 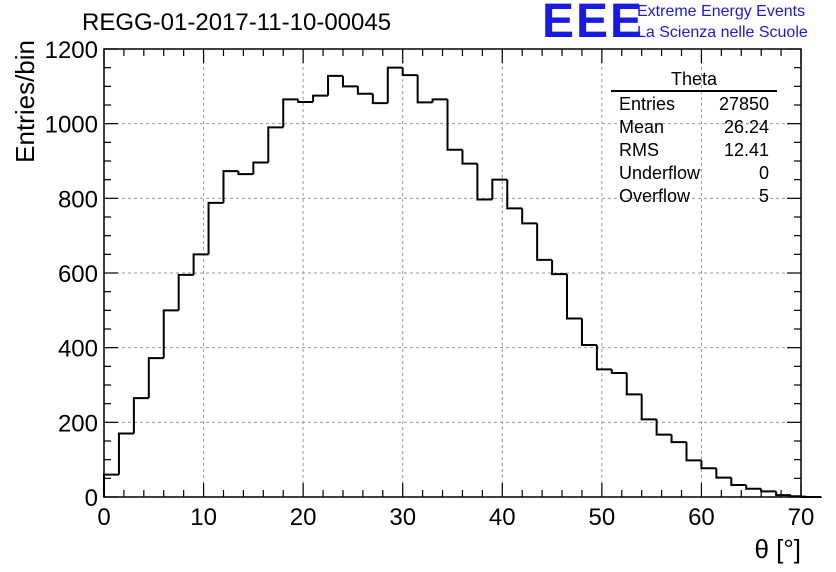 I want to click on stats-label: Underflow, so click(x=660, y=173).